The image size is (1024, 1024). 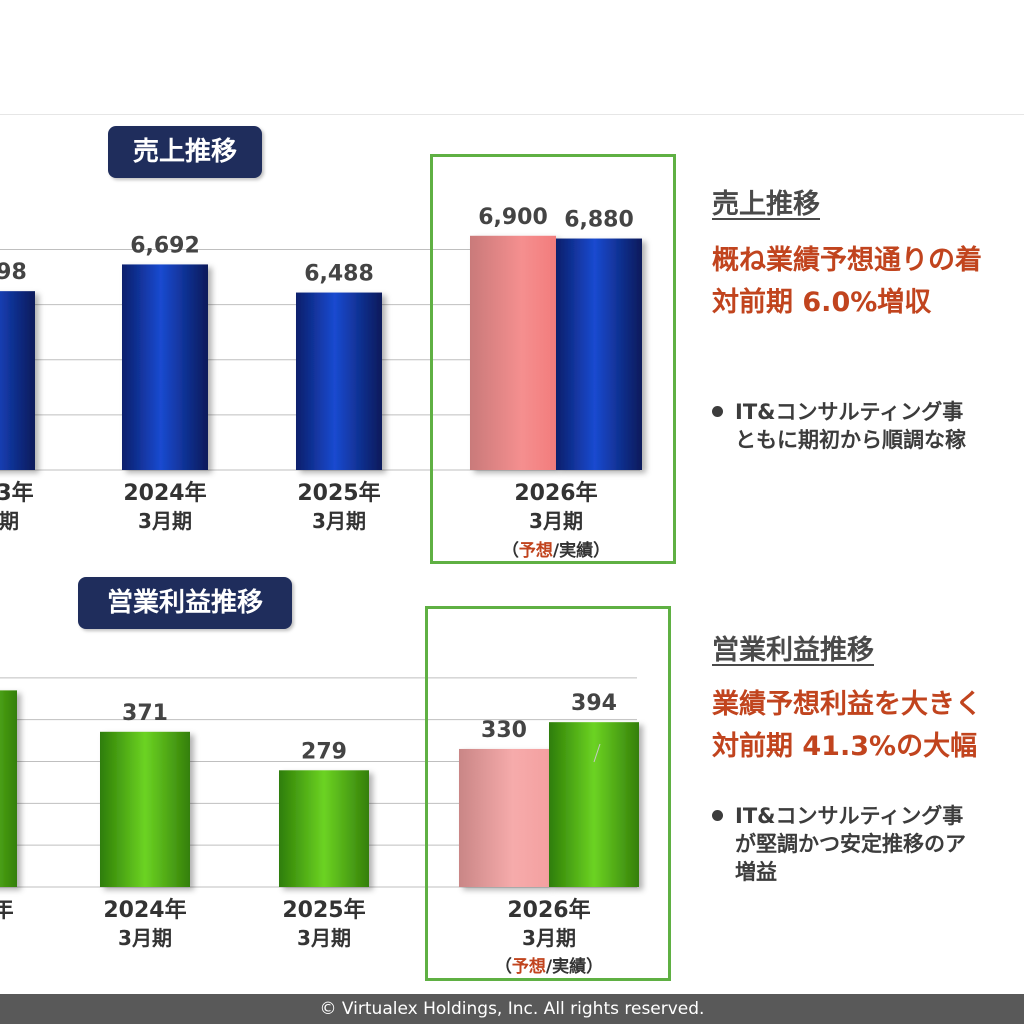 What do you see at coordinates (822, 302) in the screenshot?
I see `sales-lead-line-2: 対前期 6.0%増収` at bounding box center [822, 302].